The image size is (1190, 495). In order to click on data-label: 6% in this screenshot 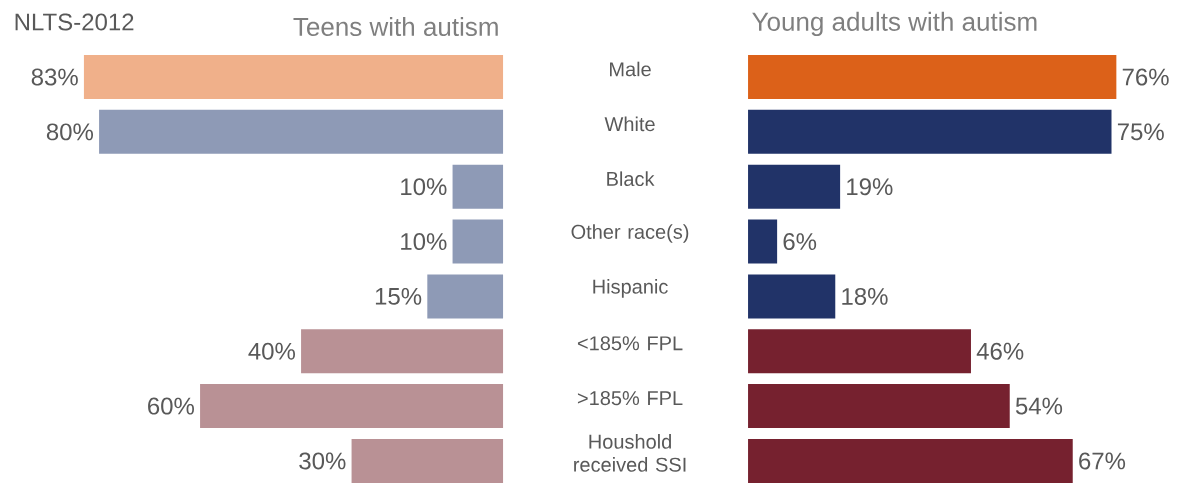, I will do `click(800, 242)`.